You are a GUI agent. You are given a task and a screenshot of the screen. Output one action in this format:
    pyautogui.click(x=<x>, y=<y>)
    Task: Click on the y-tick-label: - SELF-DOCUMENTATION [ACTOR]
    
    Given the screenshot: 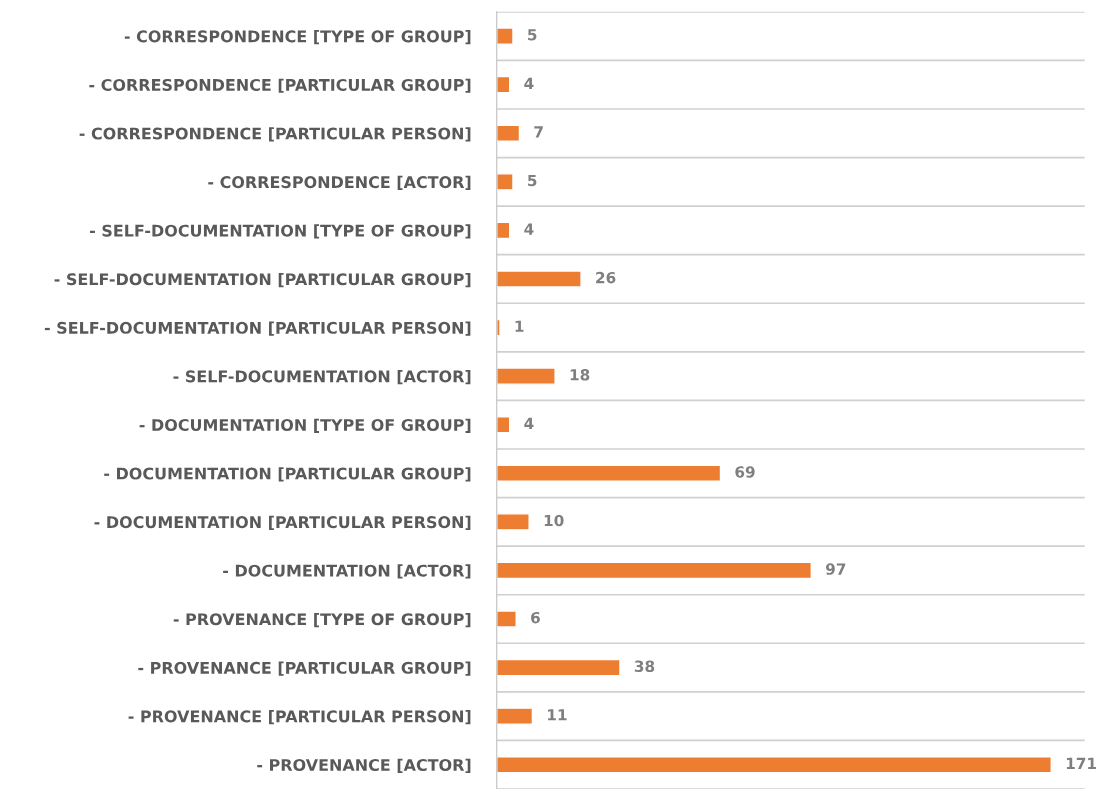 What is the action you would take?
    pyautogui.click(x=322, y=377)
    